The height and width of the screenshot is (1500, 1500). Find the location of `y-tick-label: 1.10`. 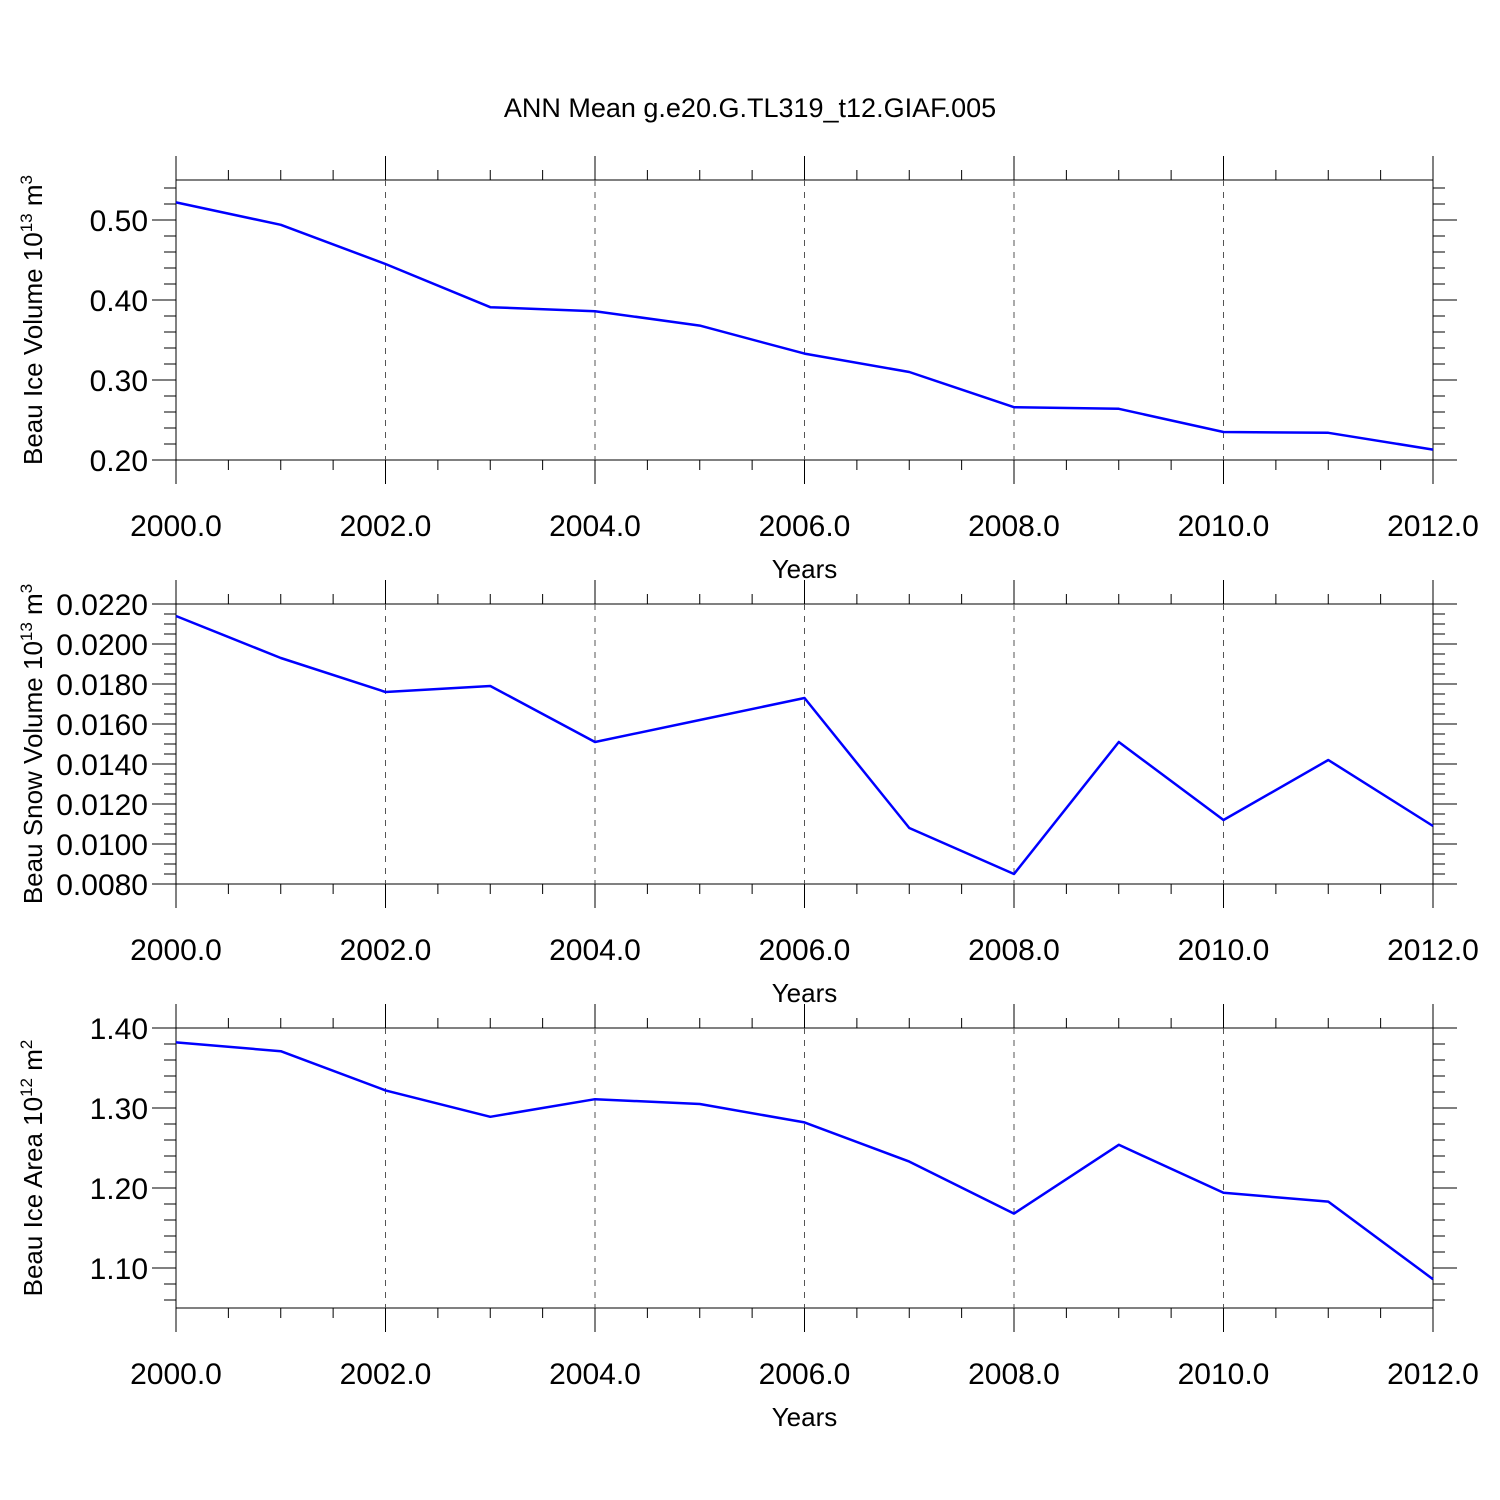

y-tick-label: 1.10 is located at coordinates (119, 1269).